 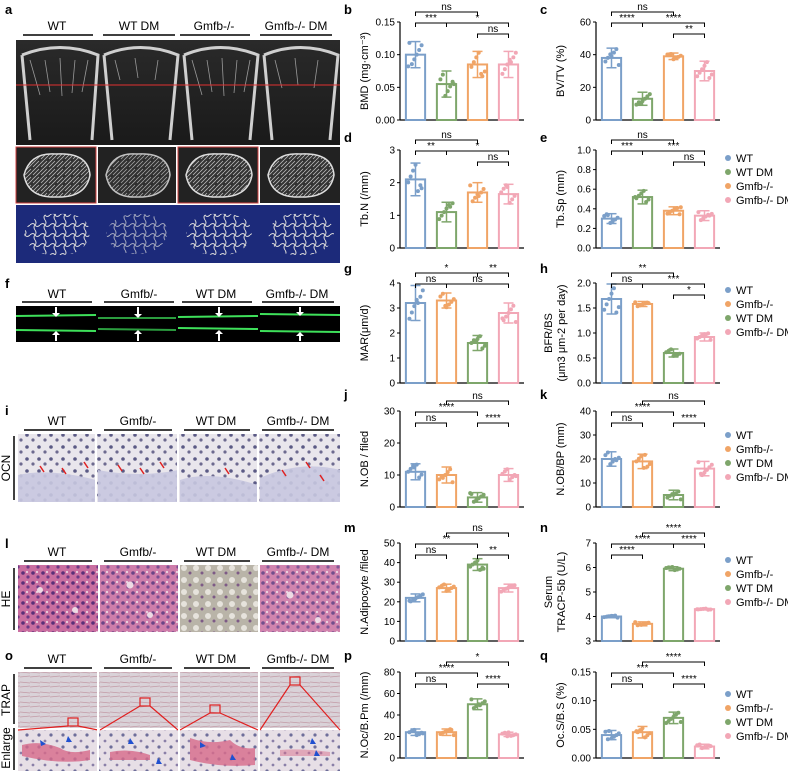 What do you see at coordinates (477, 663) in the screenshot?
I see `chart-p-sig-bracket` at bounding box center [477, 663].